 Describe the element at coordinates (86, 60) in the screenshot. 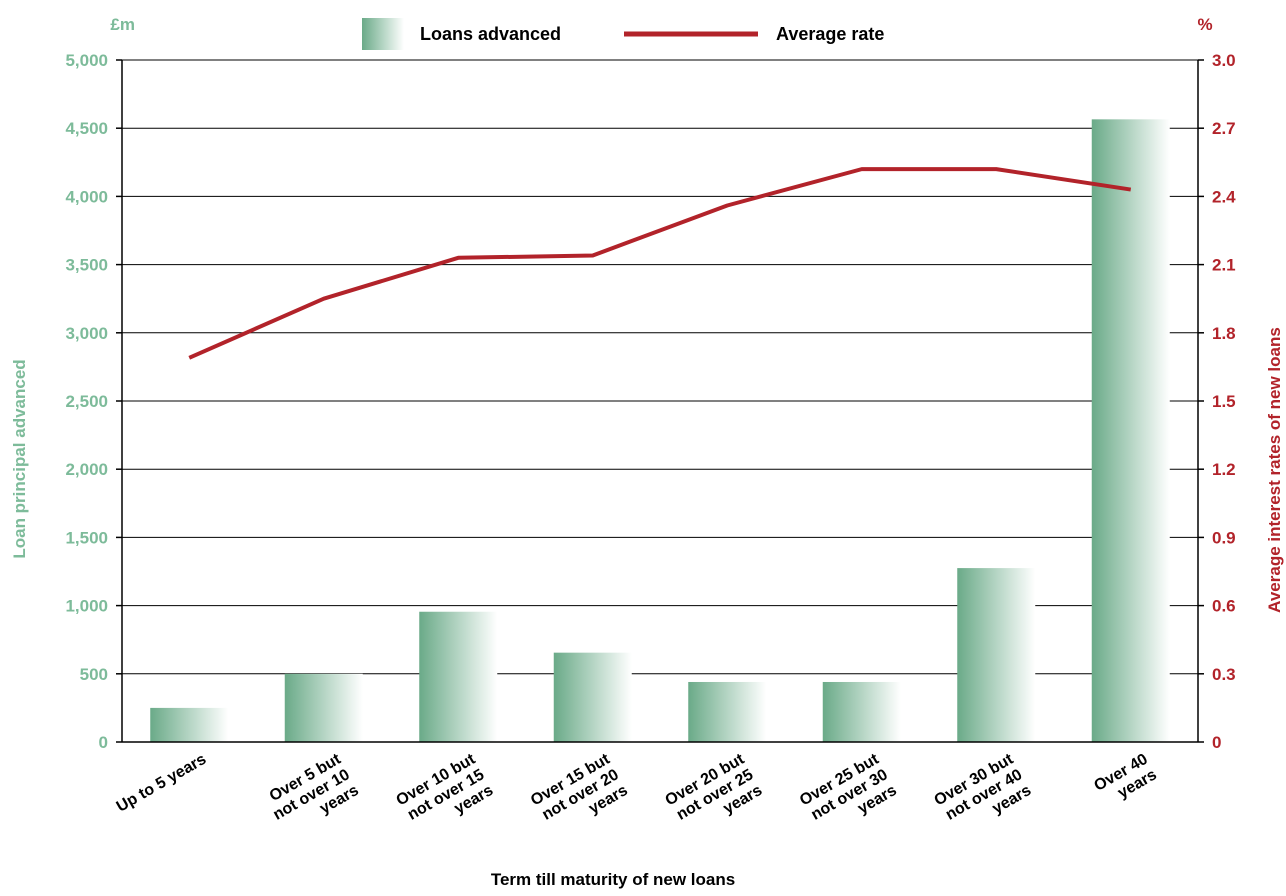

I see `left-tick-label: 5,000` at that location.